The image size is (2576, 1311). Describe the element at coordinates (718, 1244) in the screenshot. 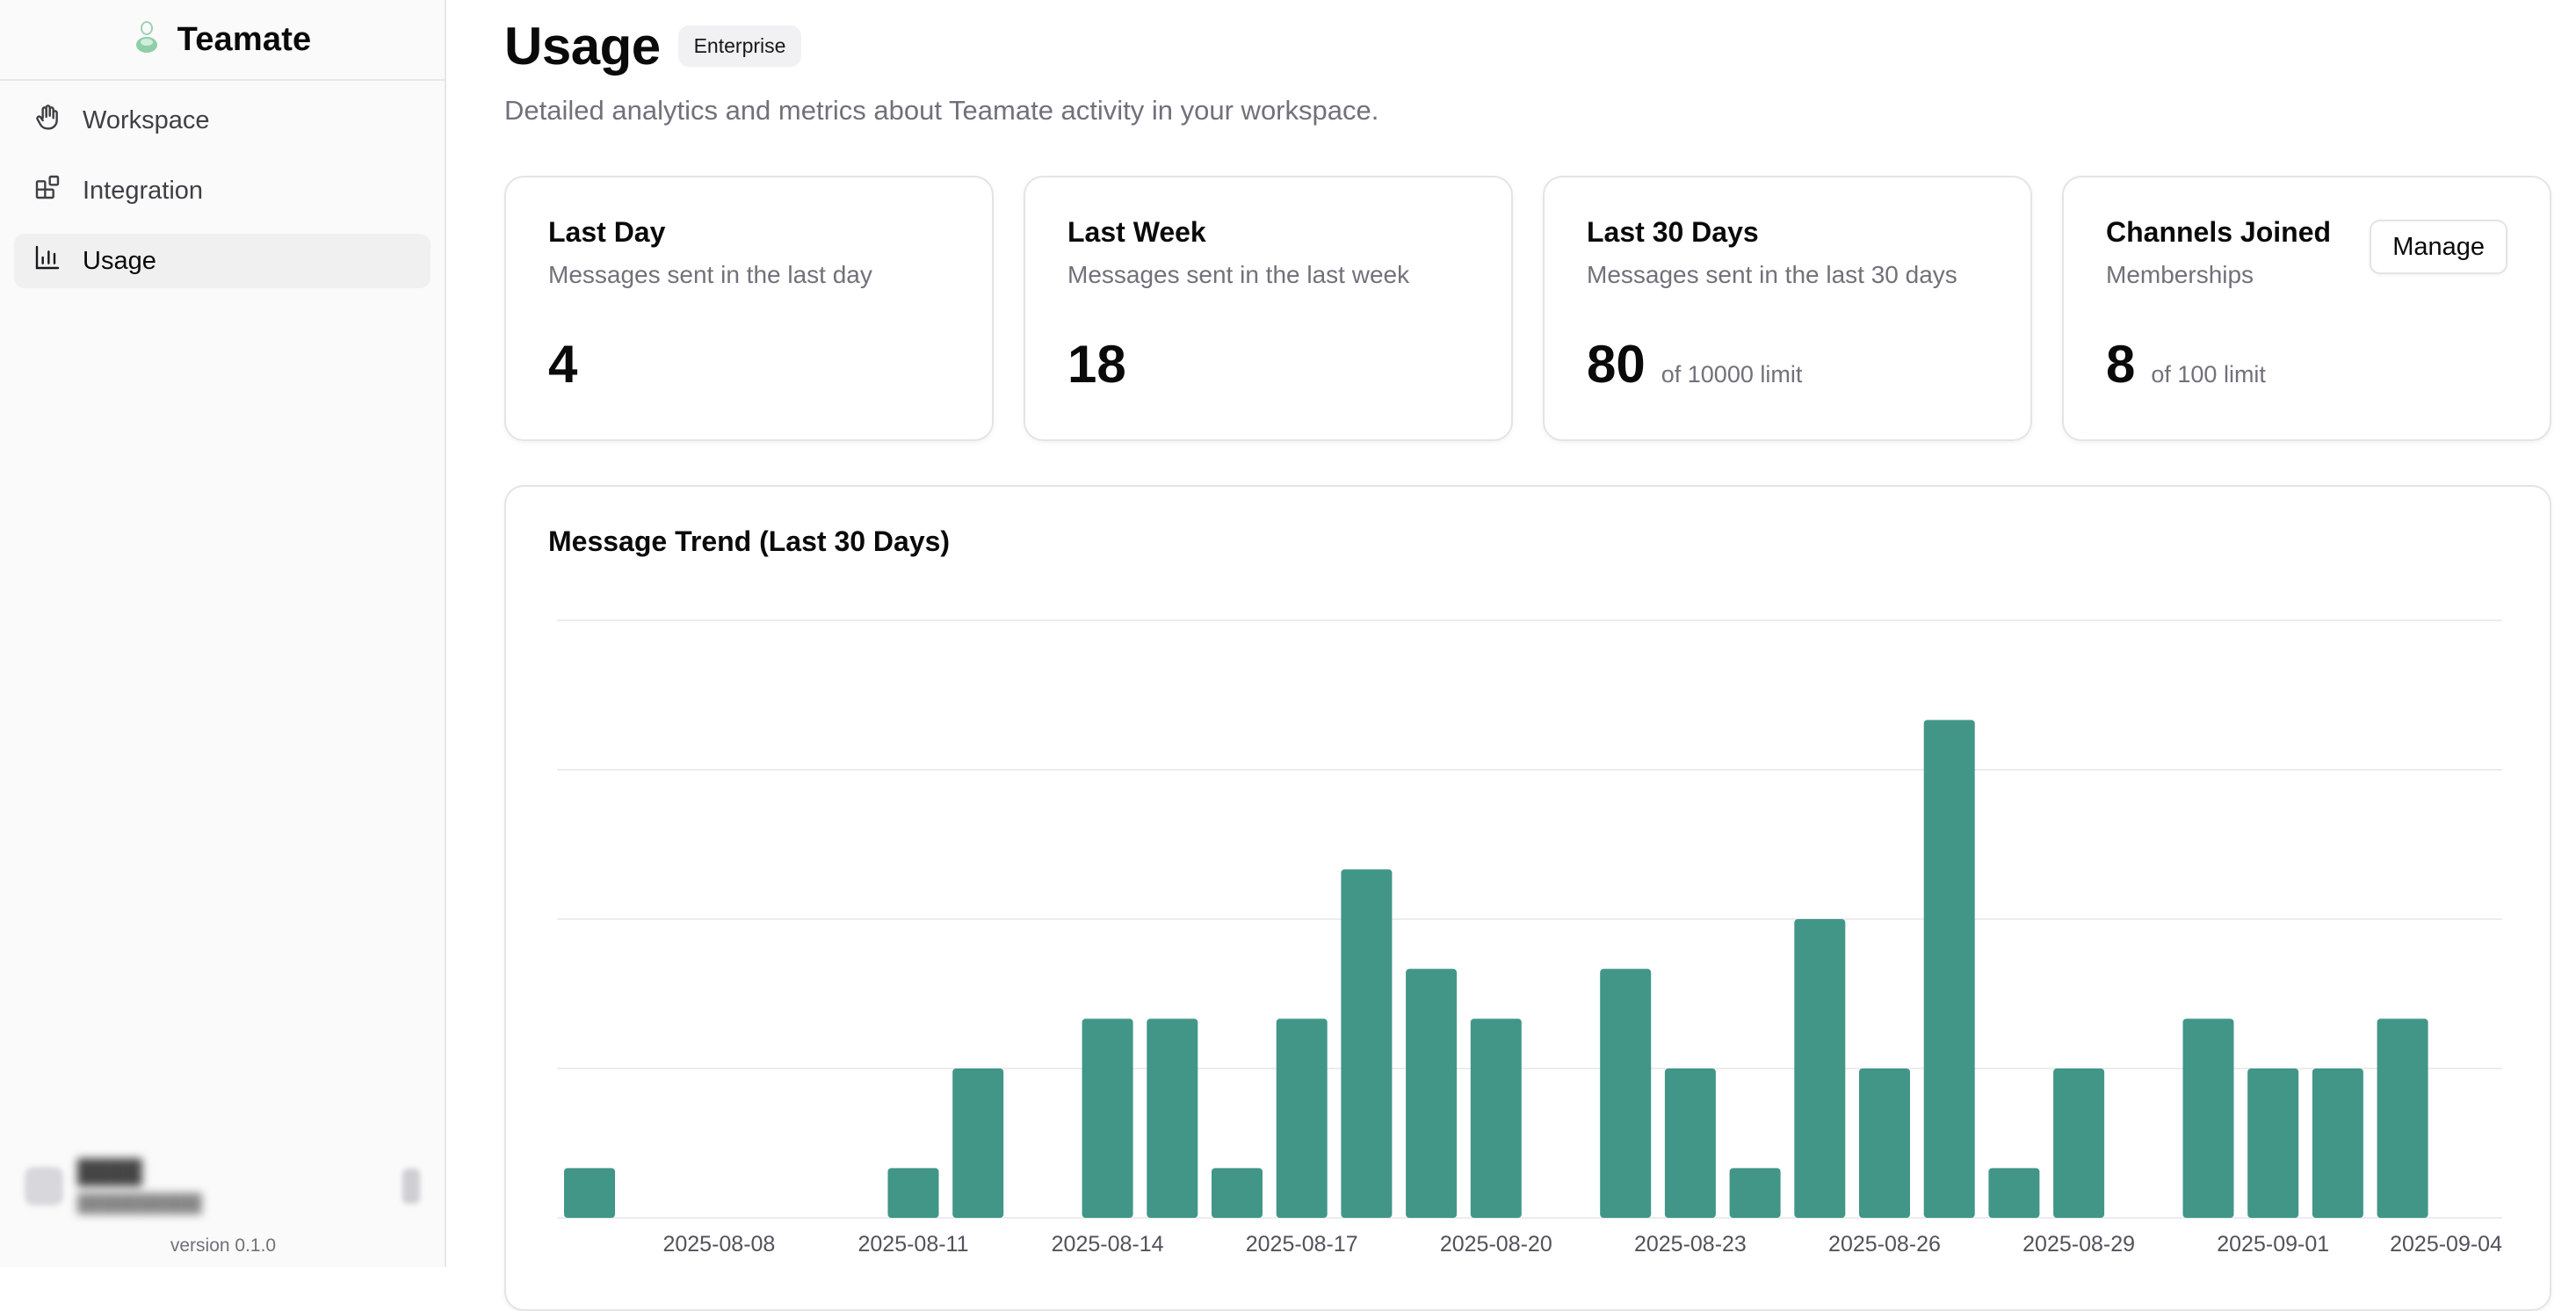

I see `x-tick-label: 2025-08-08` at that location.